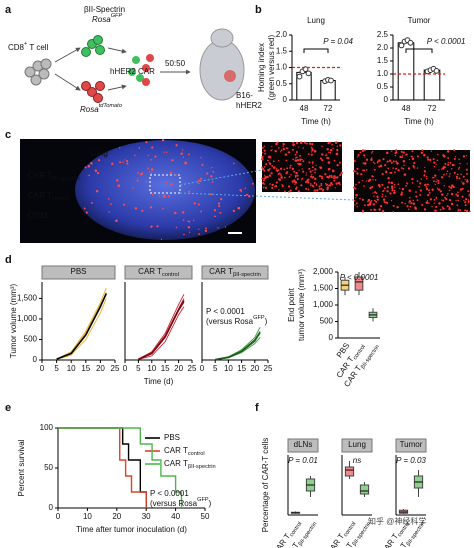 The image size is (474, 548). I want to click on label: βII-Spectrin, so click(104, 9).